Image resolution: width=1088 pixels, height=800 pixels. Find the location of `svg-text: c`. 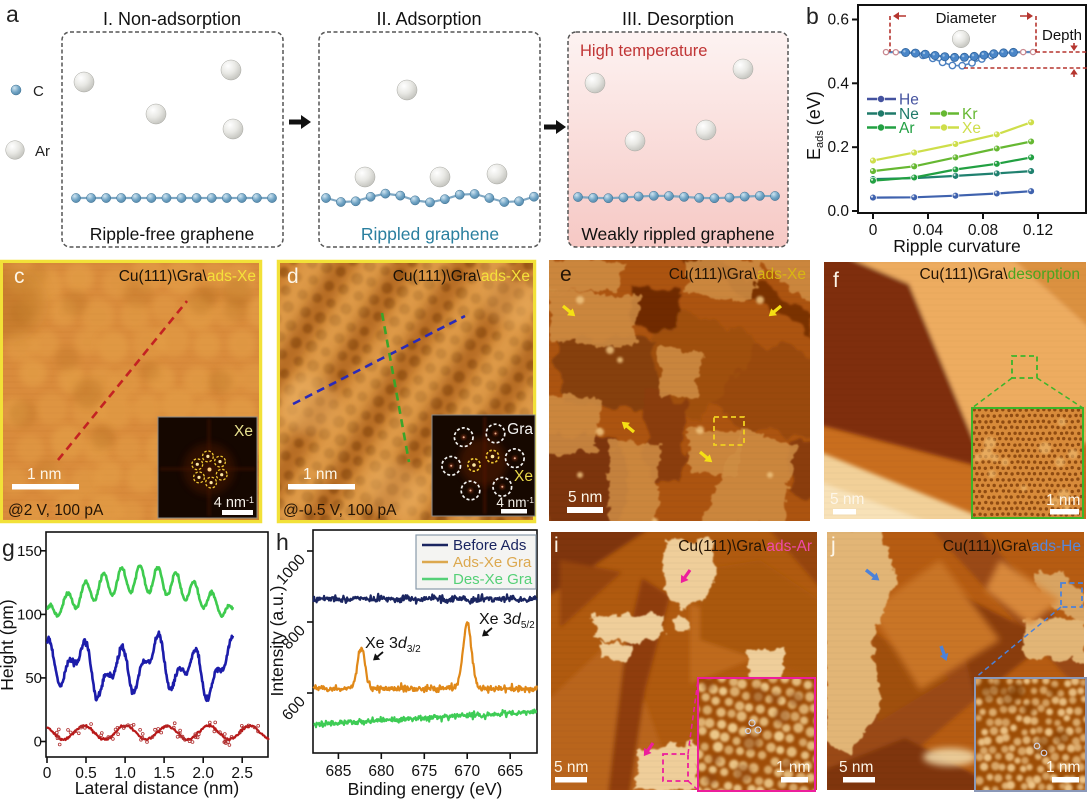

svg-text: c is located at coordinates (19, 276).